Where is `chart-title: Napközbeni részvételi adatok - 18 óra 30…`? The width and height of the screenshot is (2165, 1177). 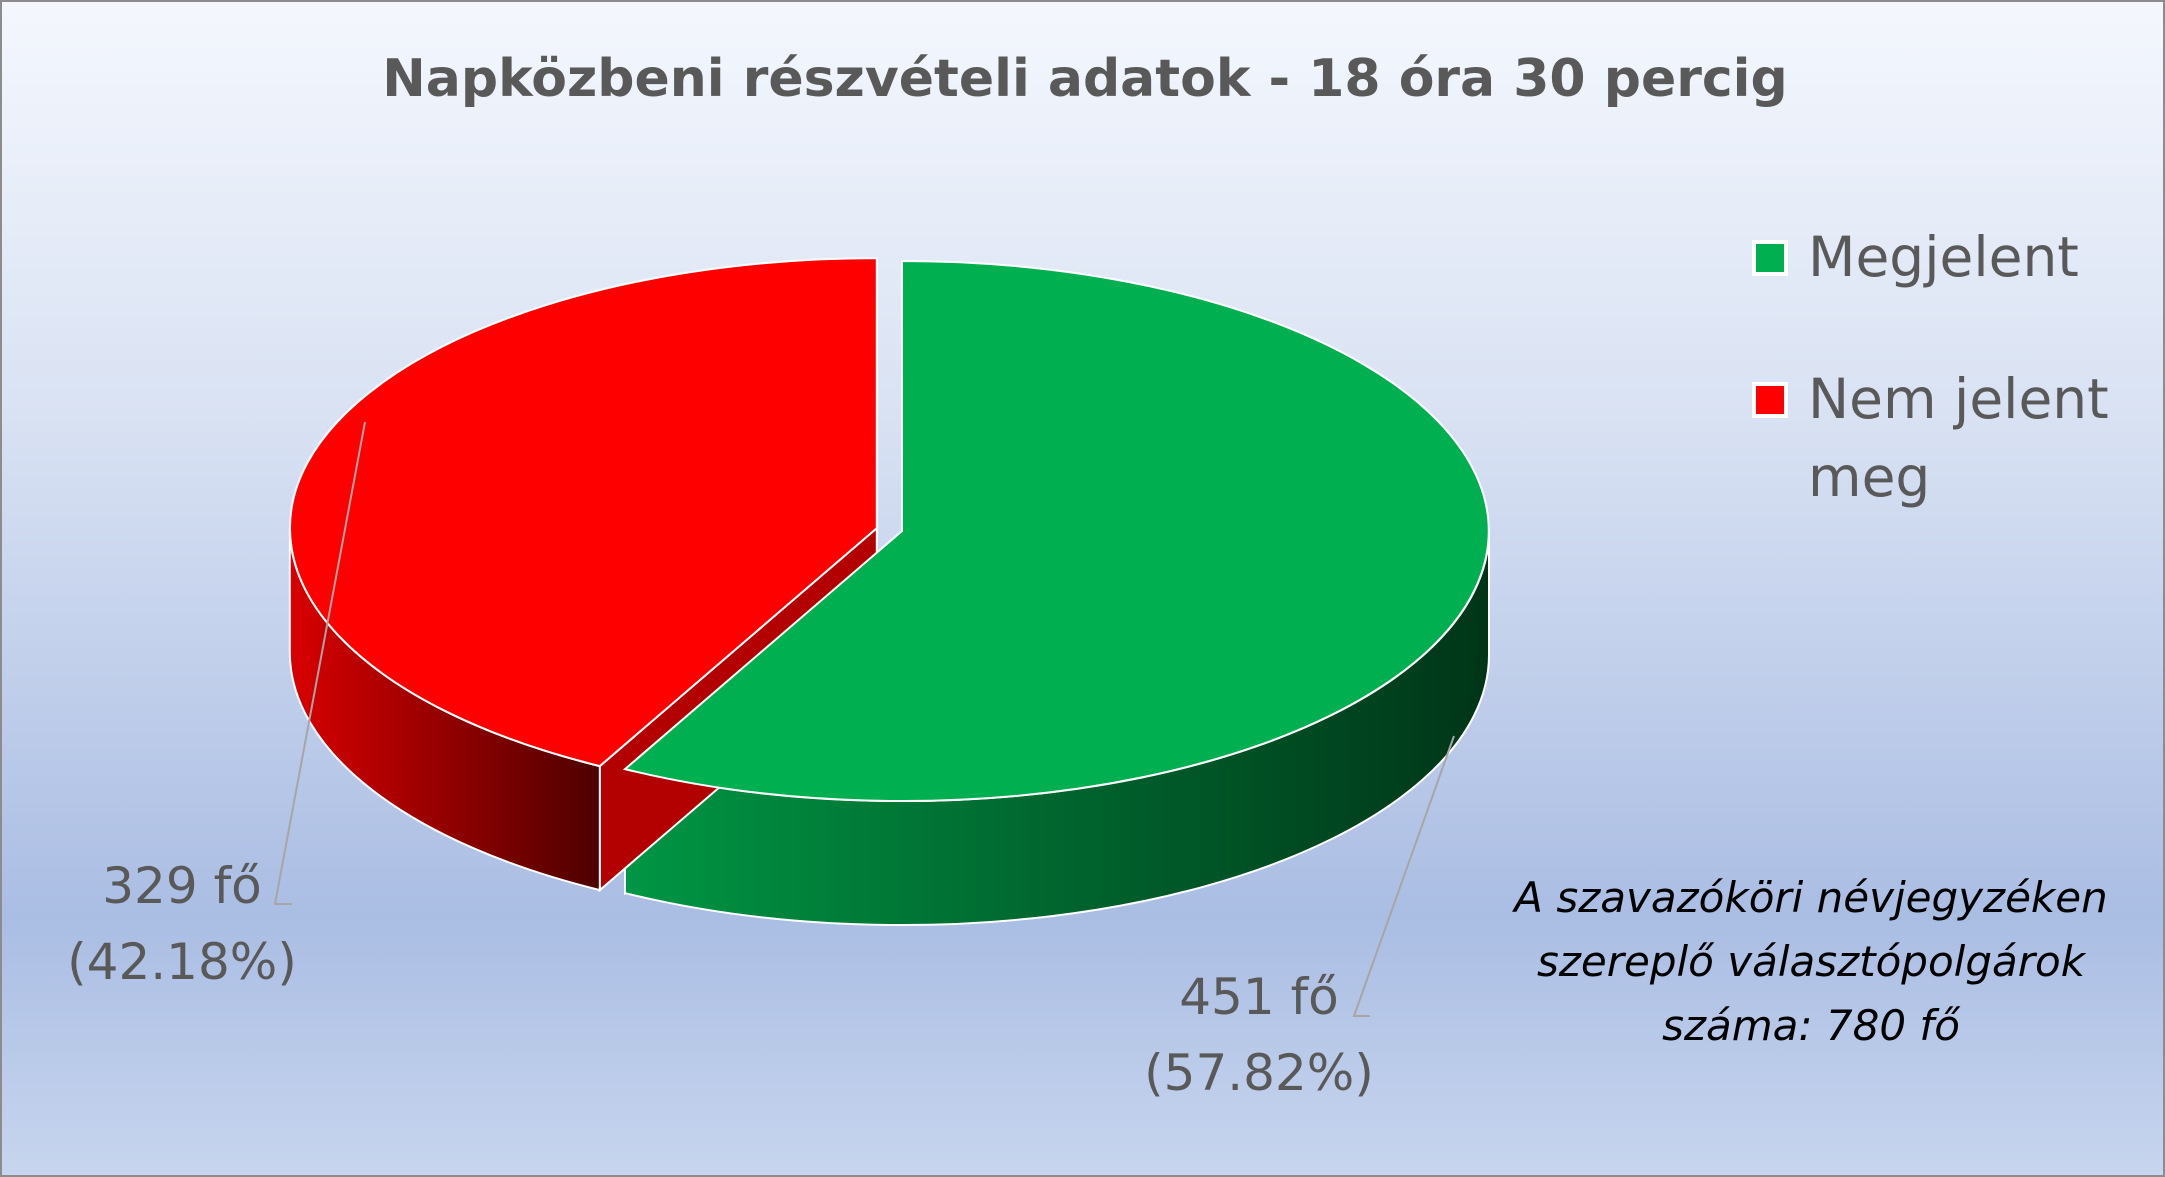 chart-title: Napközbeni részvételi adatok - 18 óra 30… is located at coordinates (1084, 79).